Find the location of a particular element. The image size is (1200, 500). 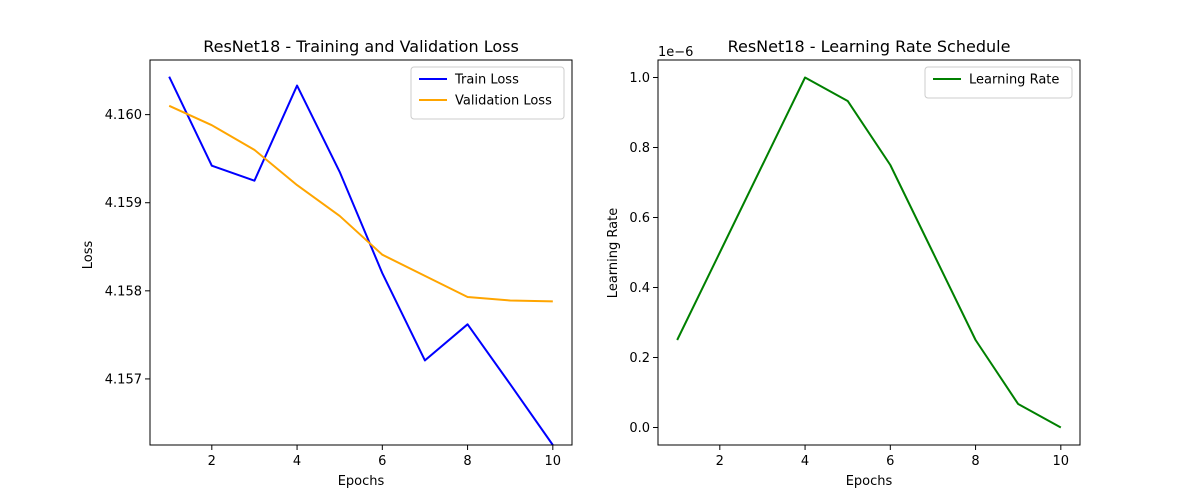

loss-chart-legend: Train Loss Validation Loss is located at coordinates (487, 93).